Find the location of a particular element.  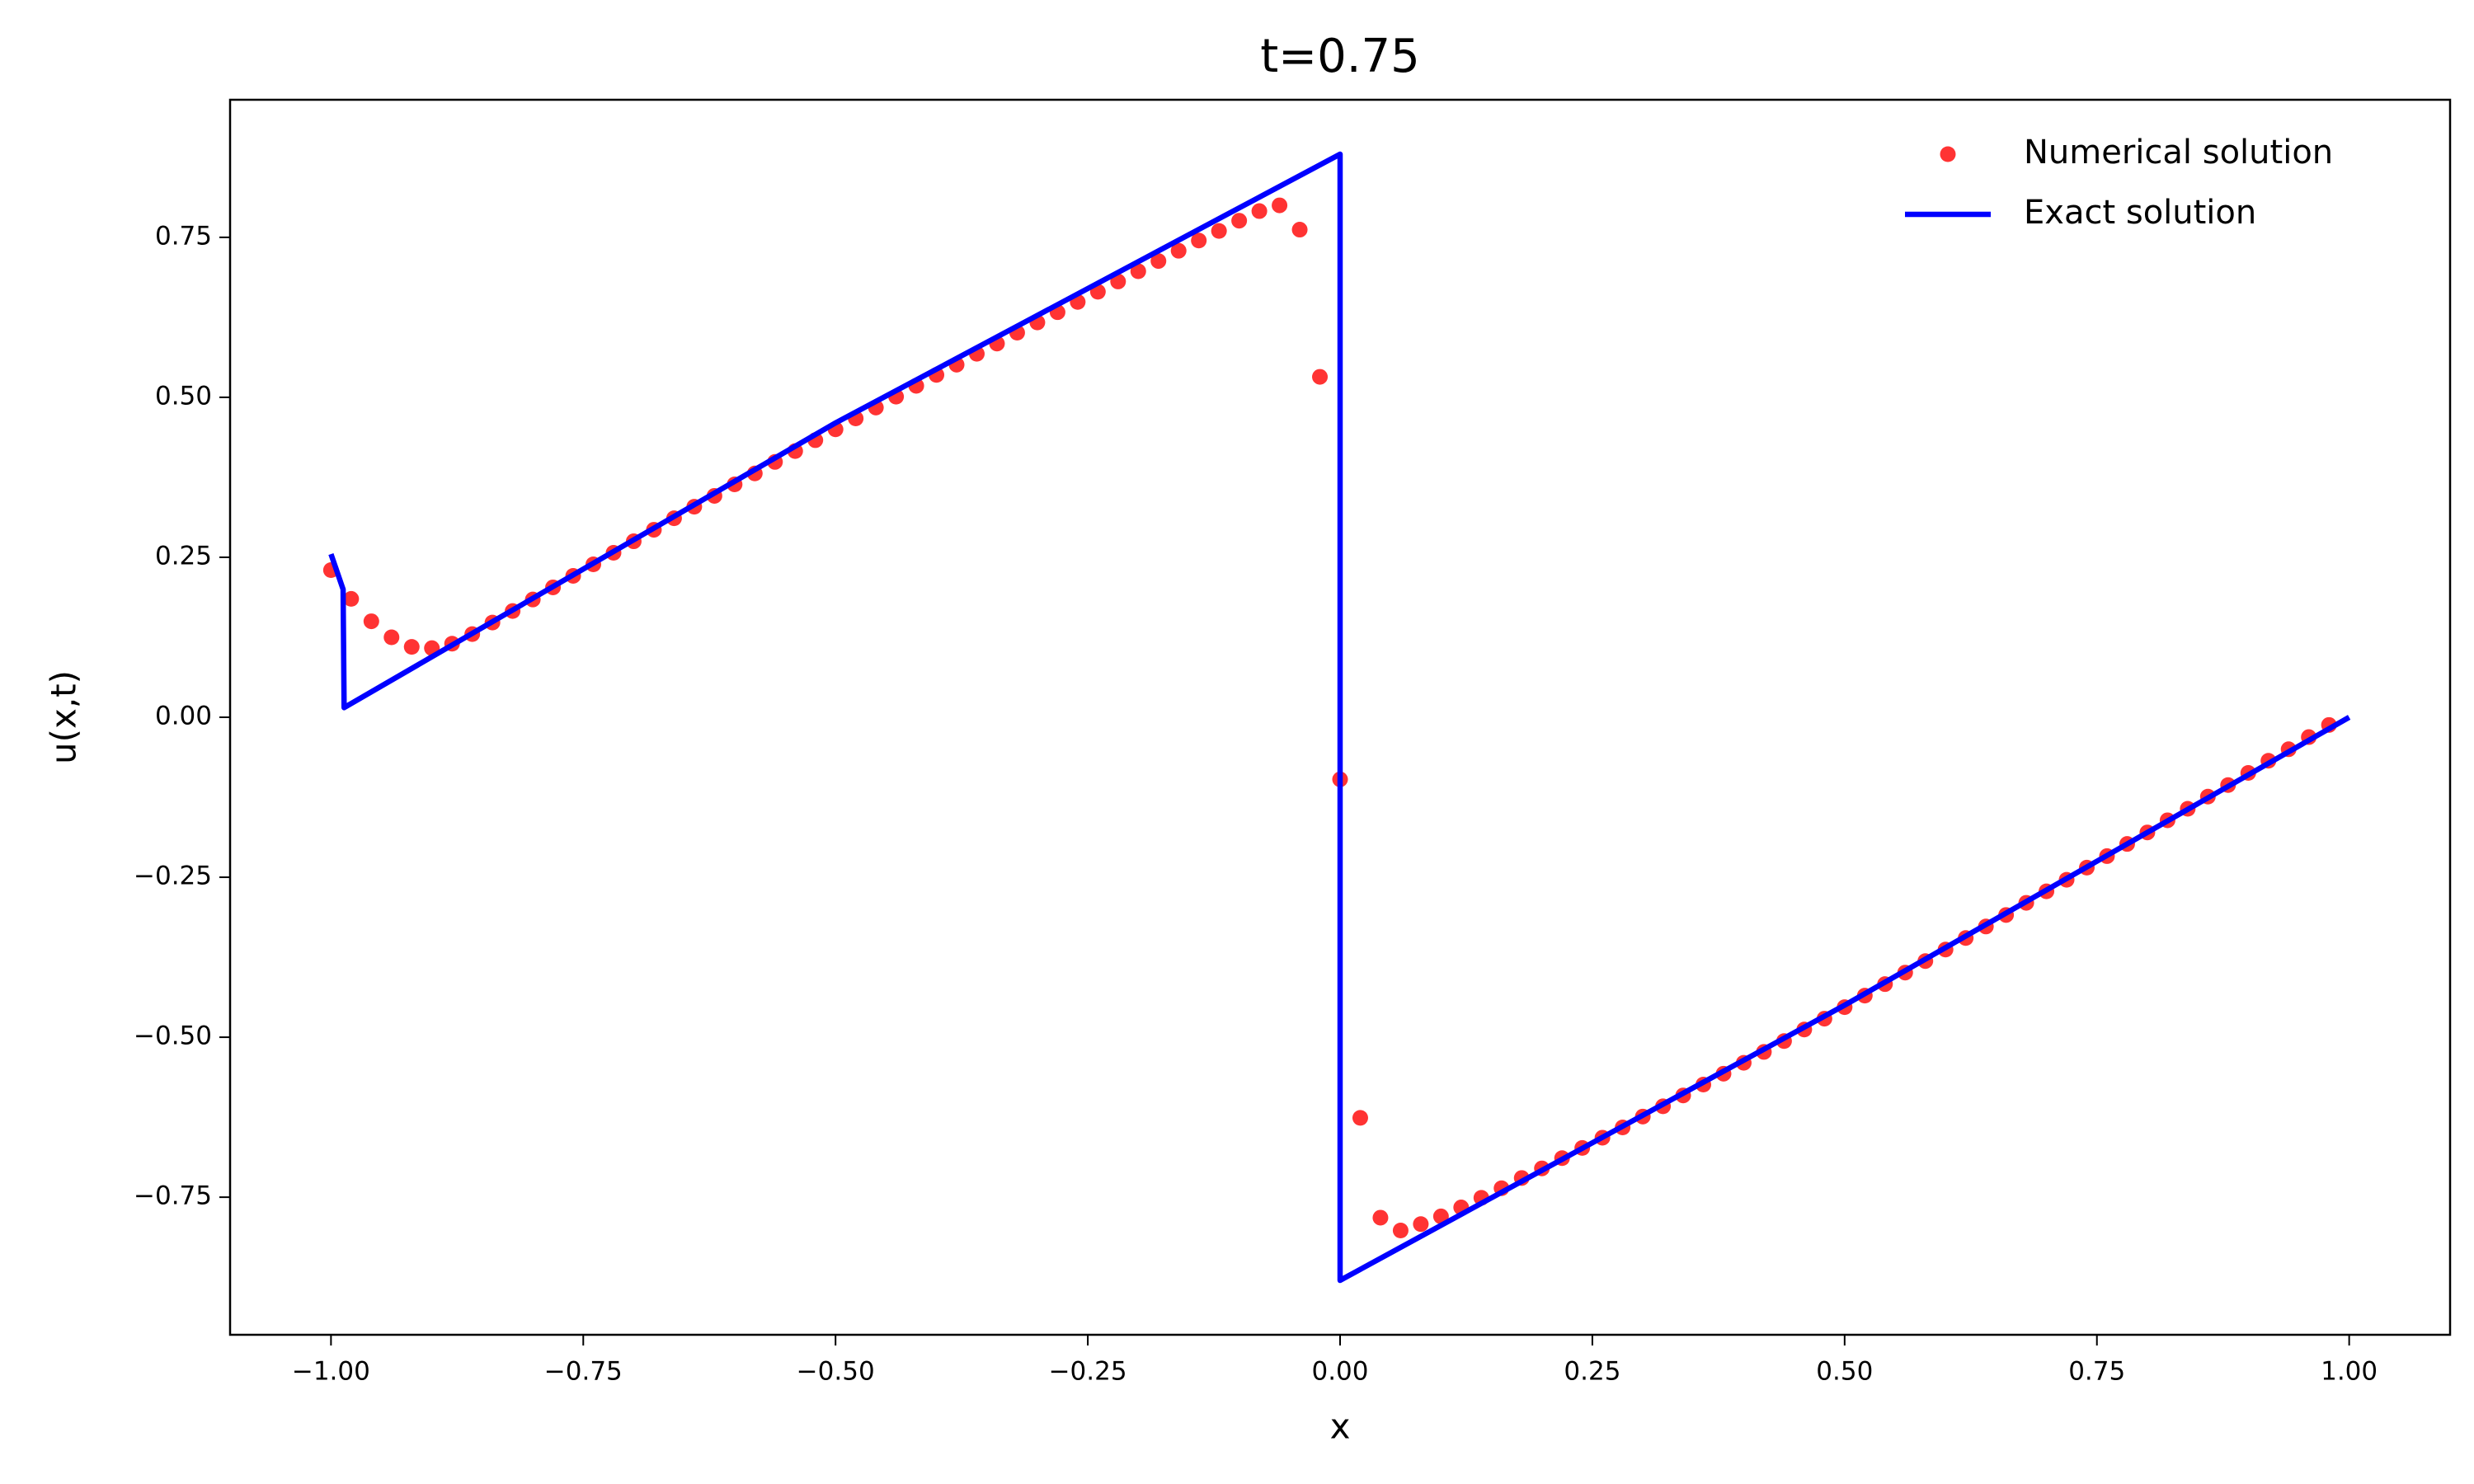

y-tick-label: −0.25 is located at coordinates (173, 876).